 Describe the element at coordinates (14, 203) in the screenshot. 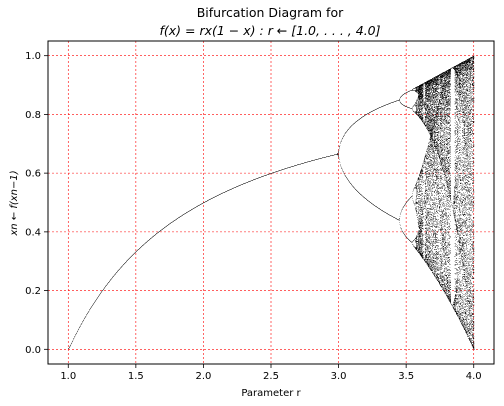

I see `y-axis-label: xn ← f(xn−1)` at that location.